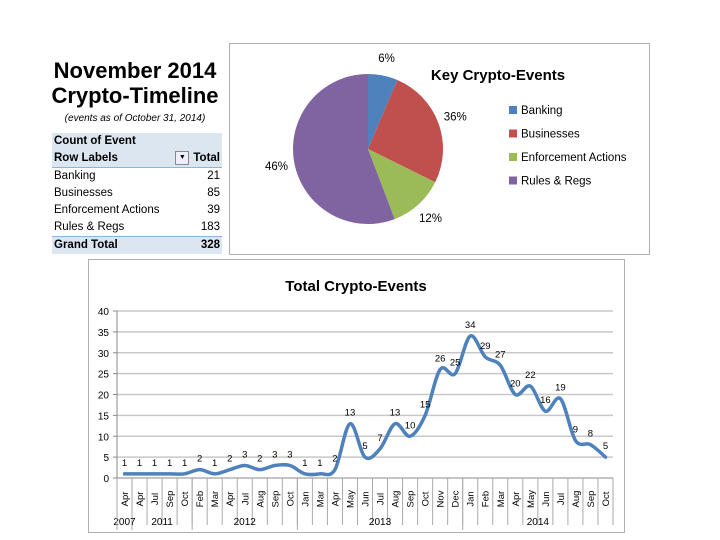  Describe the element at coordinates (104, 354) in the screenshot. I see `y-tick-label: 30` at that location.